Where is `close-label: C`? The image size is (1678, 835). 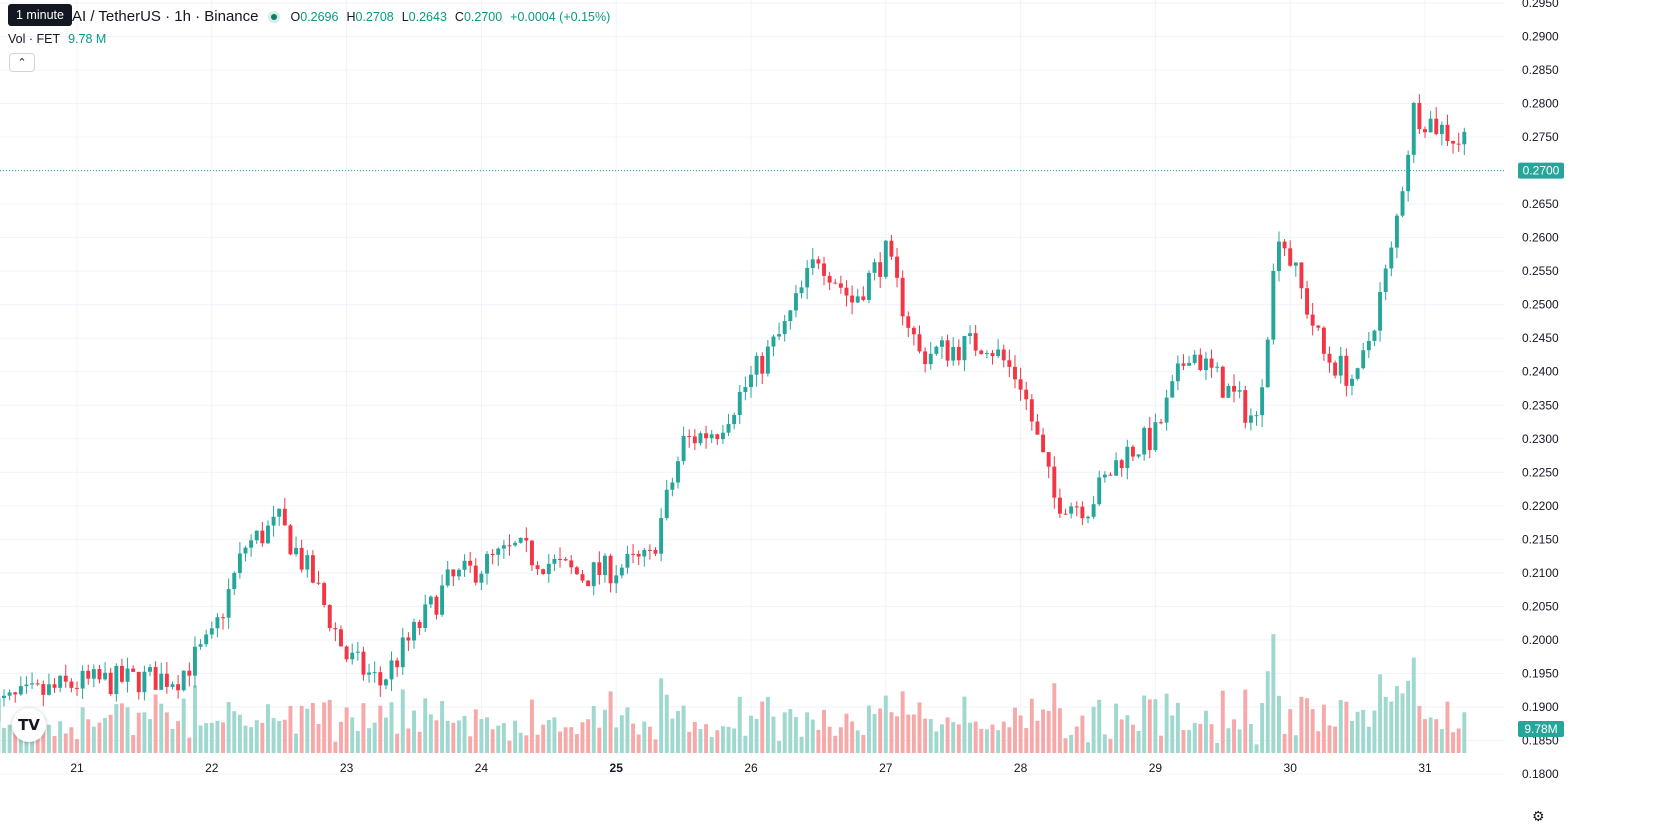 close-label: C is located at coordinates (459, 16).